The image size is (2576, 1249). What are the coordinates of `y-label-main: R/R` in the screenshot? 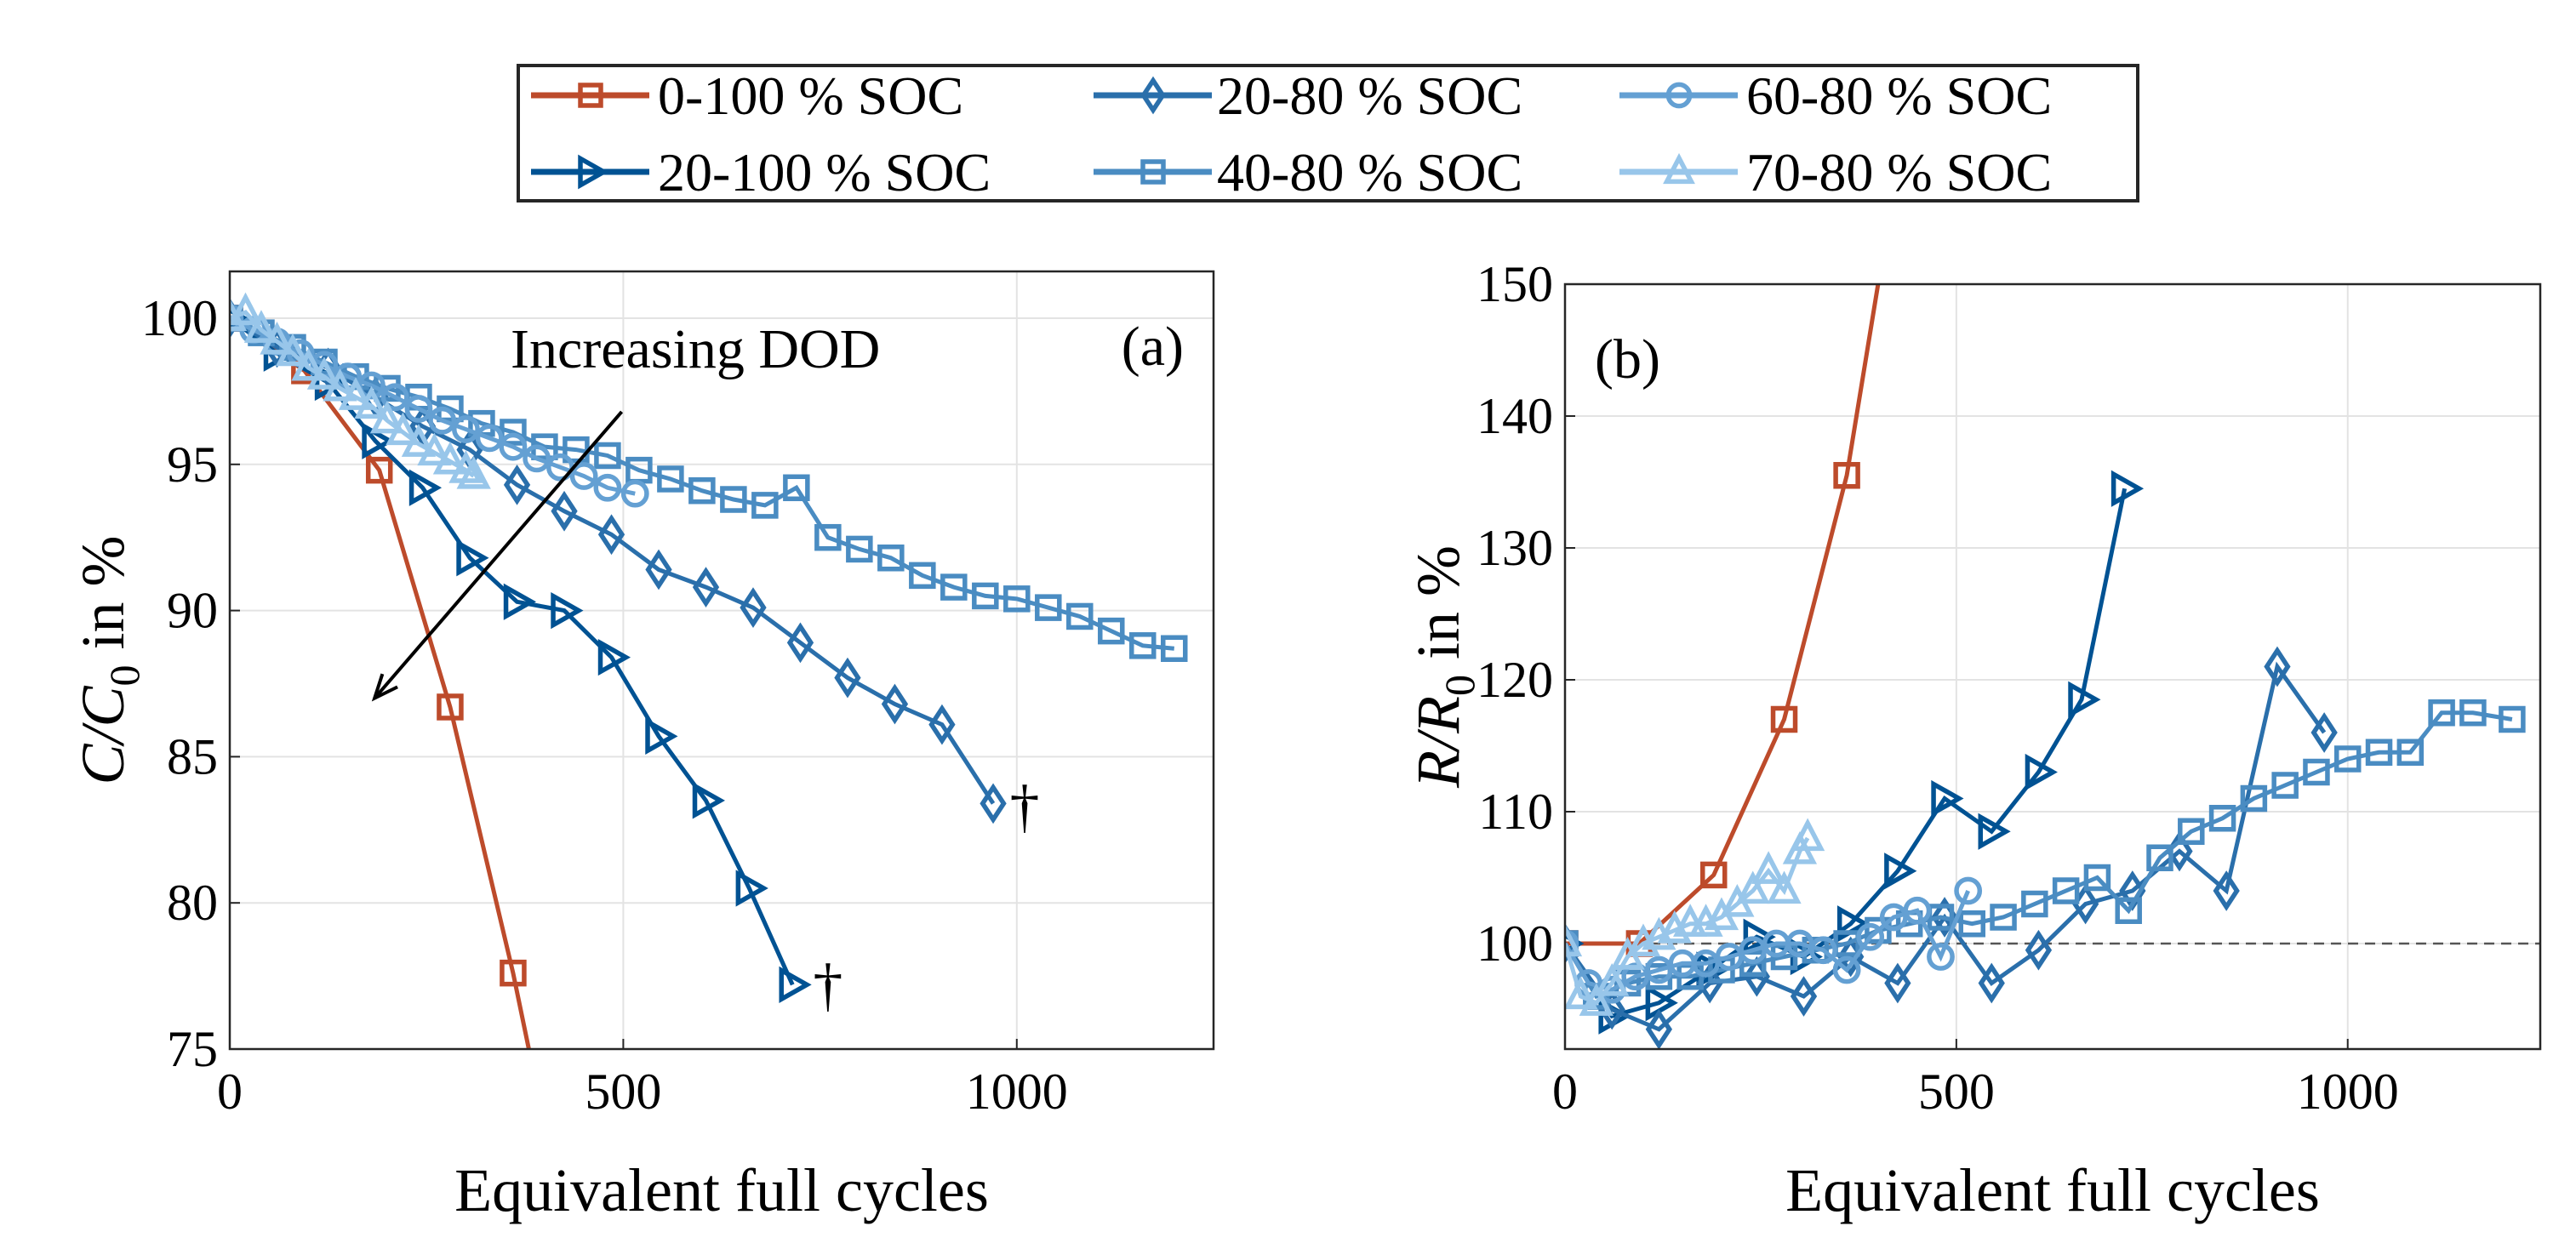 It's located at (1438, 742).